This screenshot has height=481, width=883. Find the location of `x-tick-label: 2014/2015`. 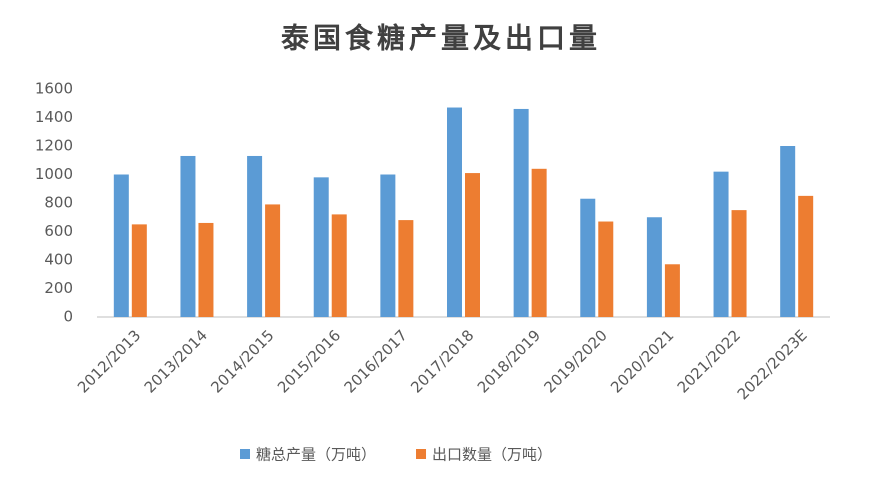

x-tick-label: 2014/2015 is located at coordinates (242, 361).